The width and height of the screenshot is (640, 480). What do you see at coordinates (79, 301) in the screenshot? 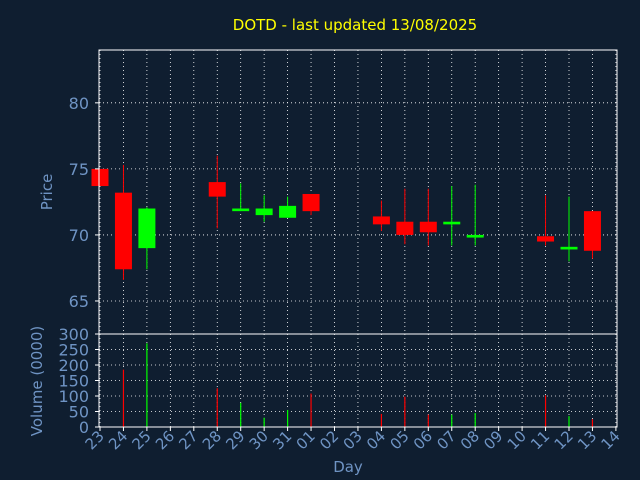
I see `price-tick-label: 65` at bounding box center [79, 301].